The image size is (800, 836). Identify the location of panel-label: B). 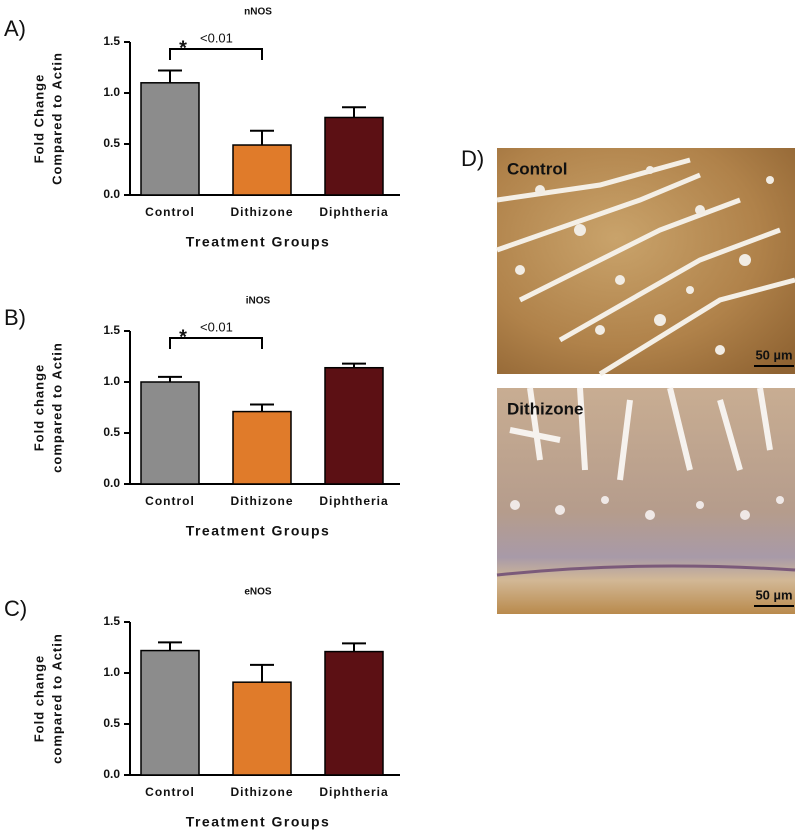
(15, 317).